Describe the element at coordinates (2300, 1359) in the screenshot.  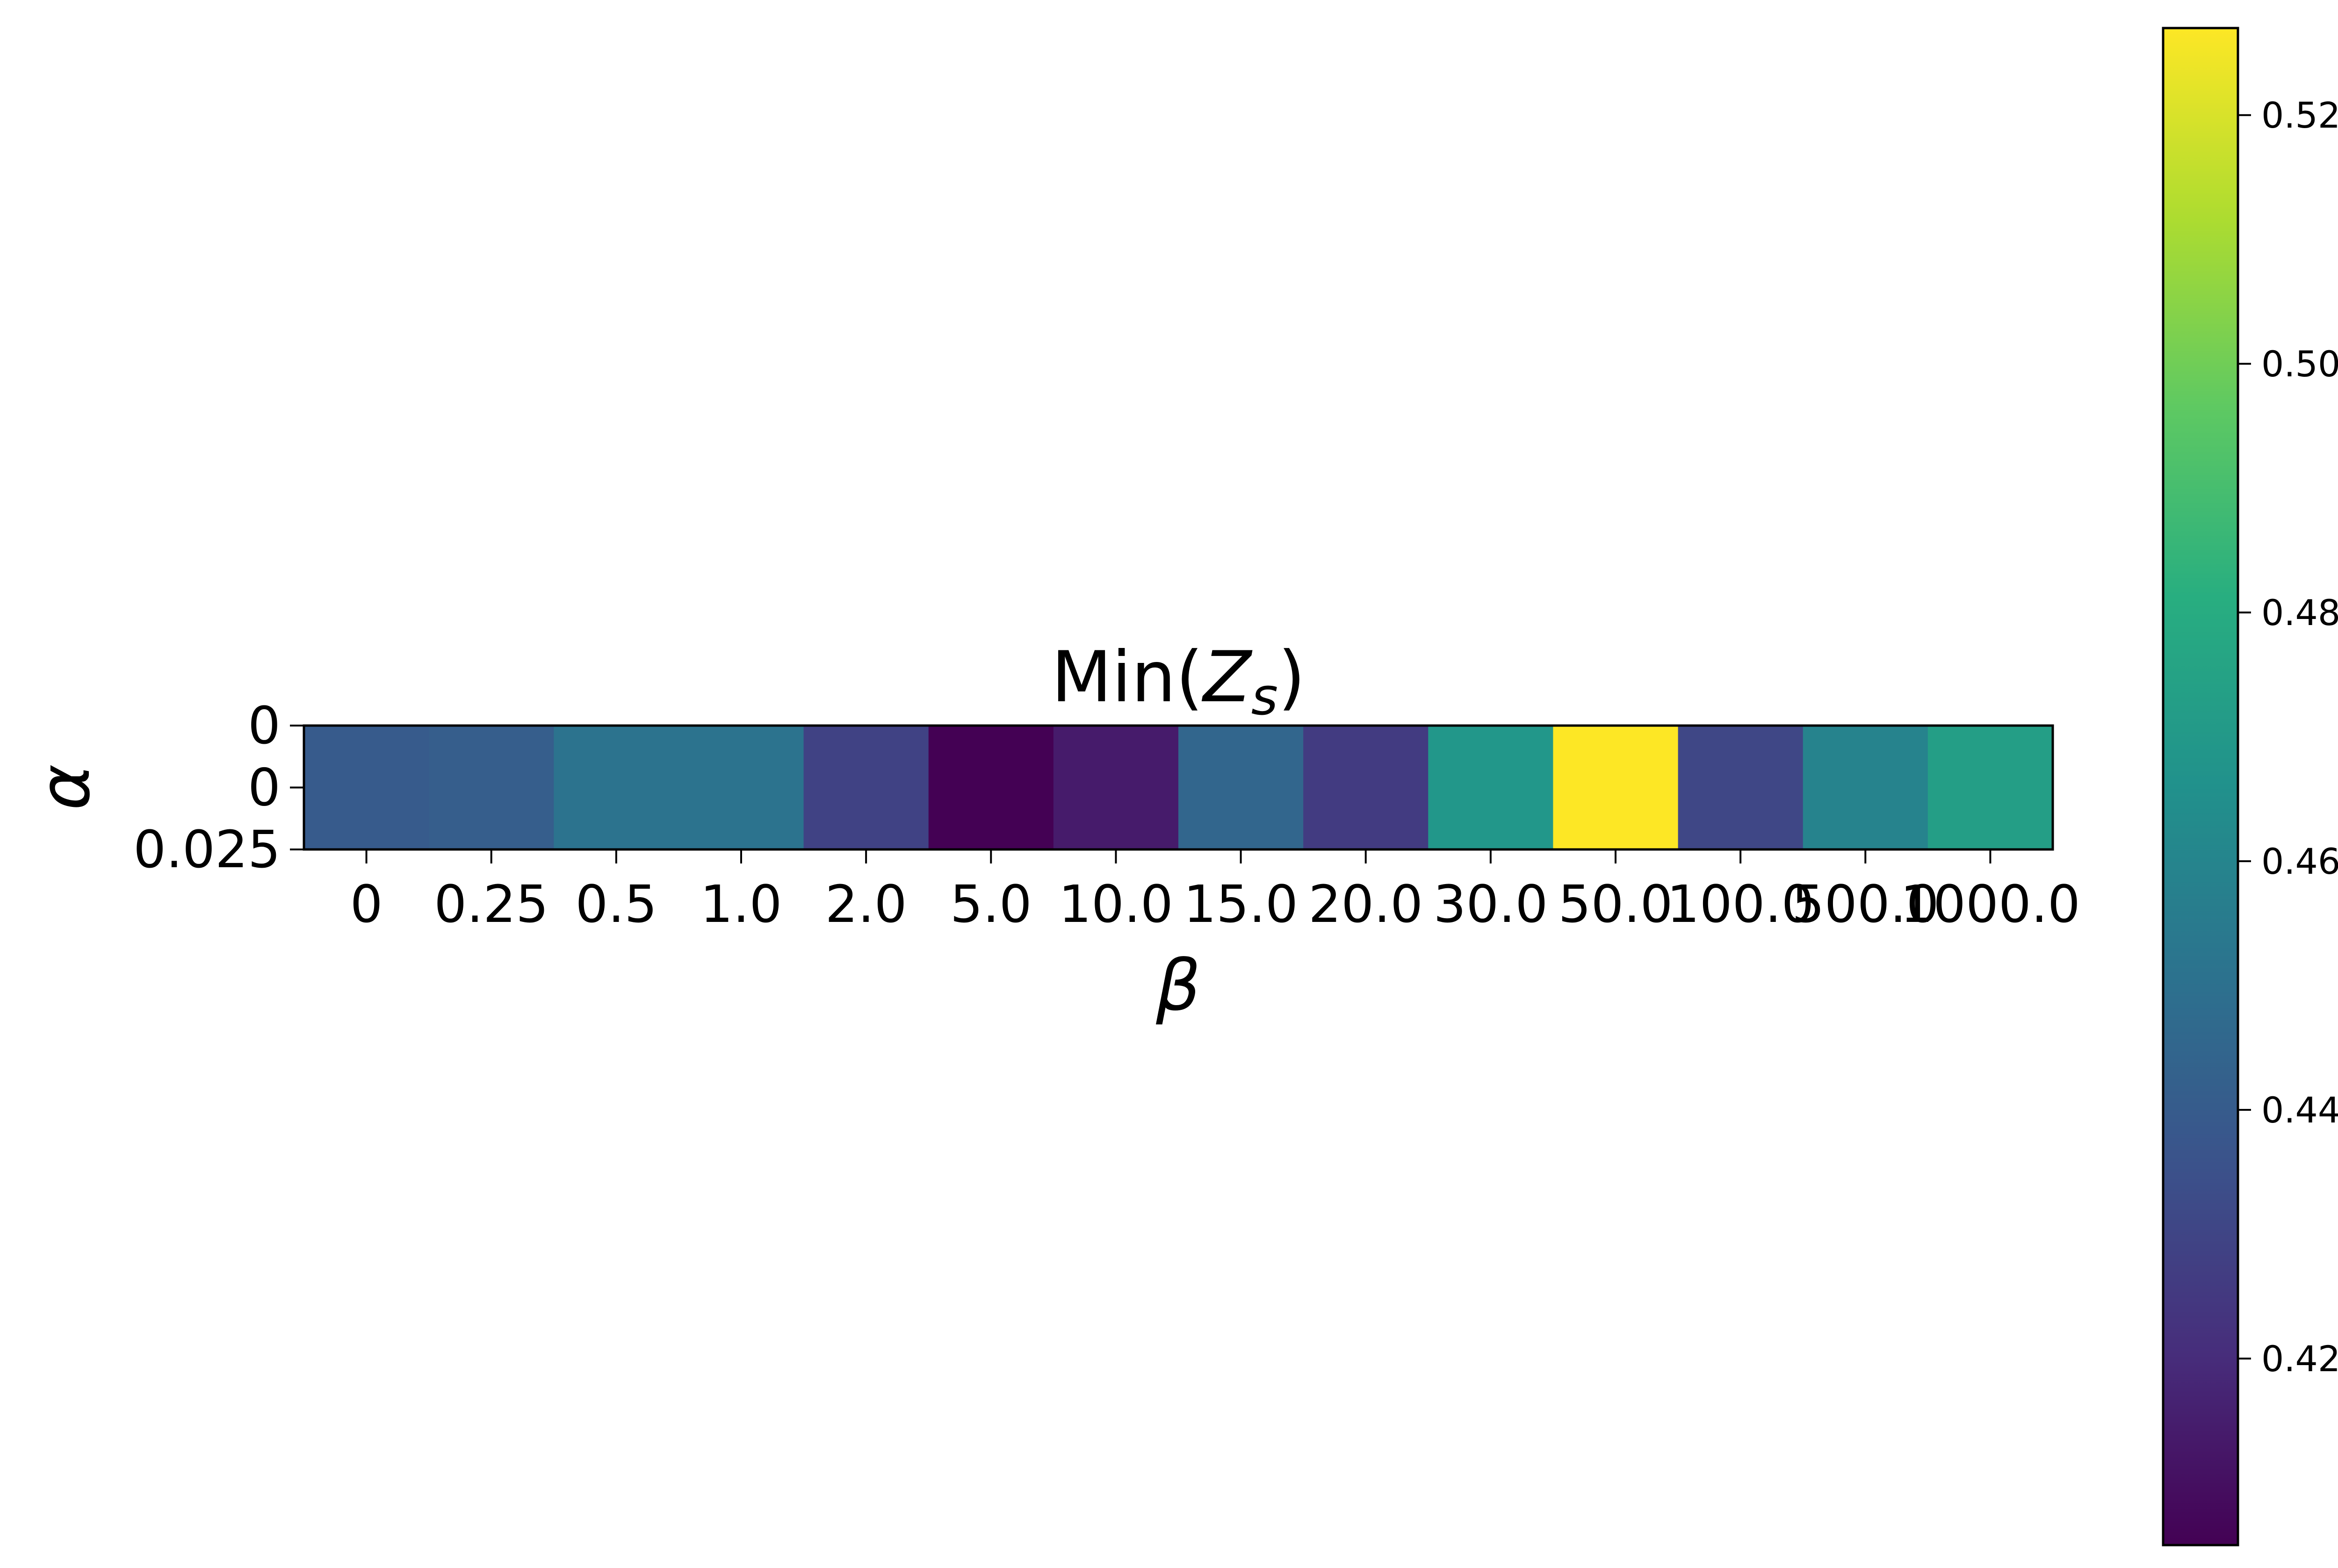
I see `colorbar-tick-label: 0.42` at that location.